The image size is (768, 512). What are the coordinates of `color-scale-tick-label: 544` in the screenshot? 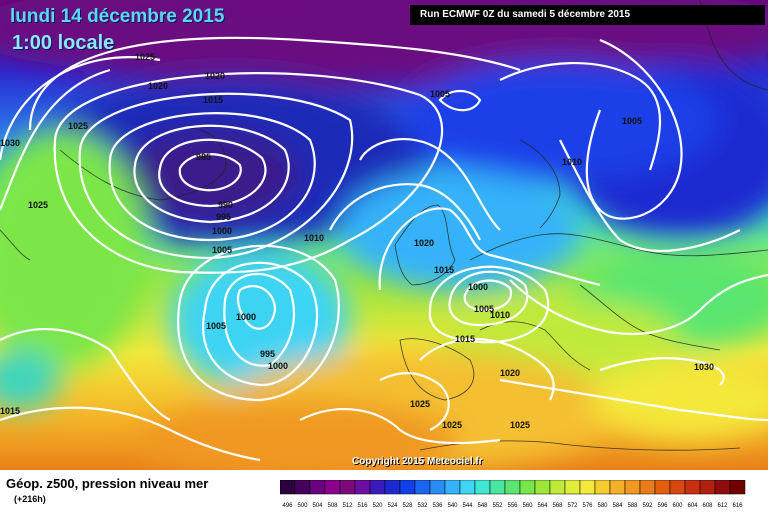 It's located at (467, 506).